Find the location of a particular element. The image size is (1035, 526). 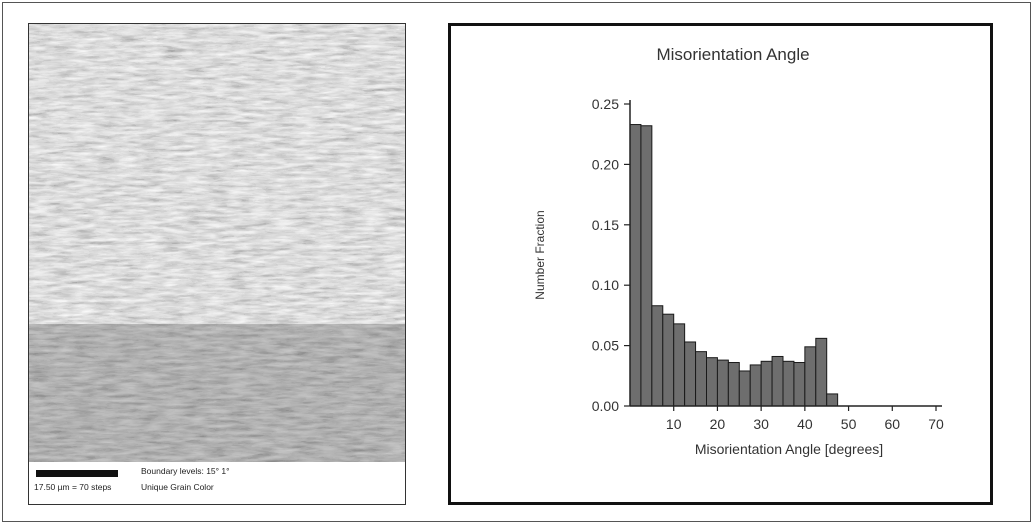

y-tick-label: 0.15 is located at coordinates (605, 225).